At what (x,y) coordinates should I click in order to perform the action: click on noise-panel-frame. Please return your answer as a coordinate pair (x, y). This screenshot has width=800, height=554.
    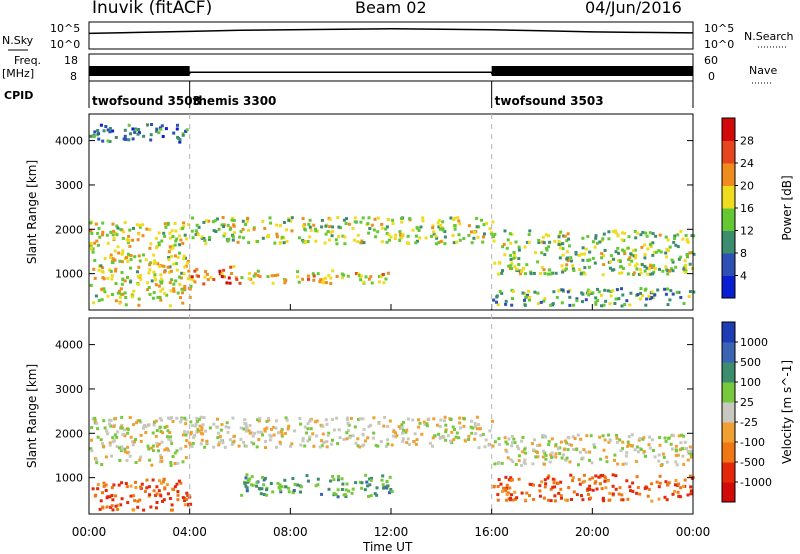
    Looking at the image, I should click on (391, 35).